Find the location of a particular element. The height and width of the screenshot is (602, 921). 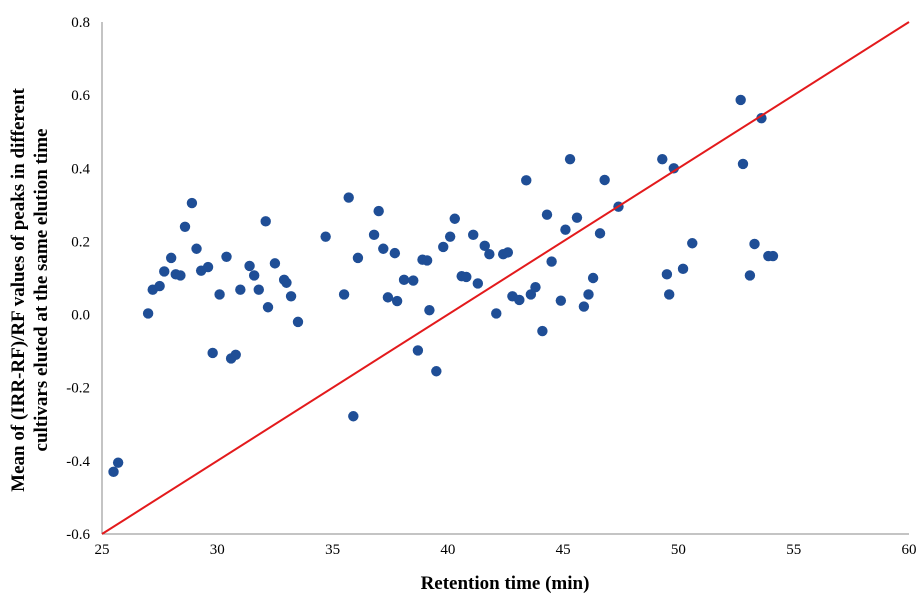

x-tick-label: 25 is located at coordinates (102, 550).